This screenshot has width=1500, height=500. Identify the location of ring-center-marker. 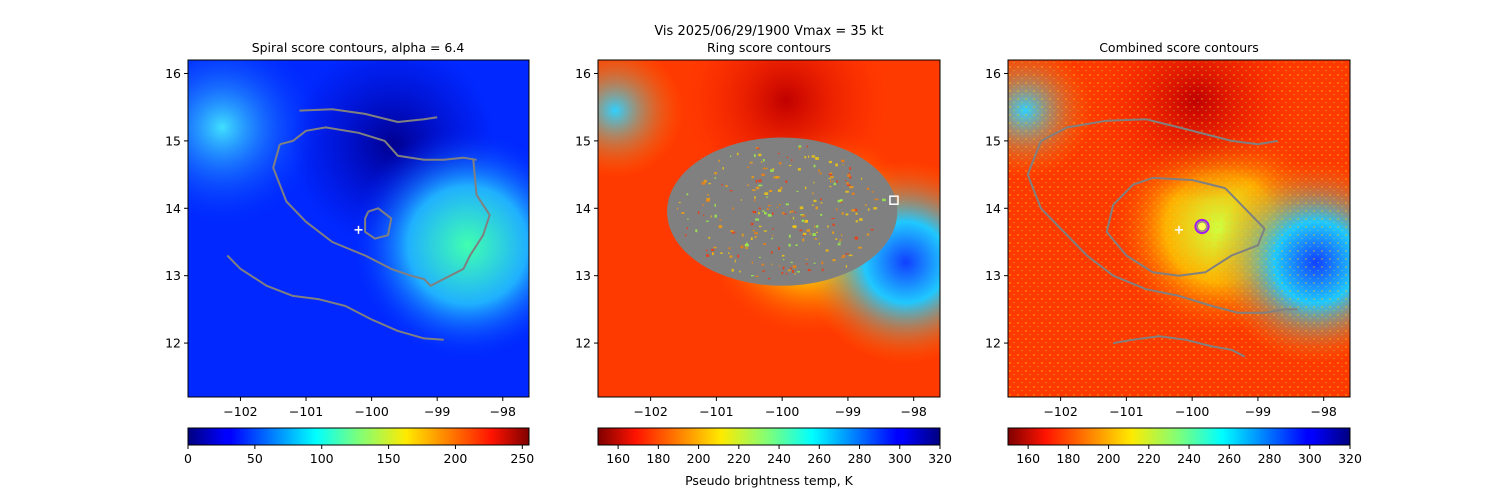
(894, 200).